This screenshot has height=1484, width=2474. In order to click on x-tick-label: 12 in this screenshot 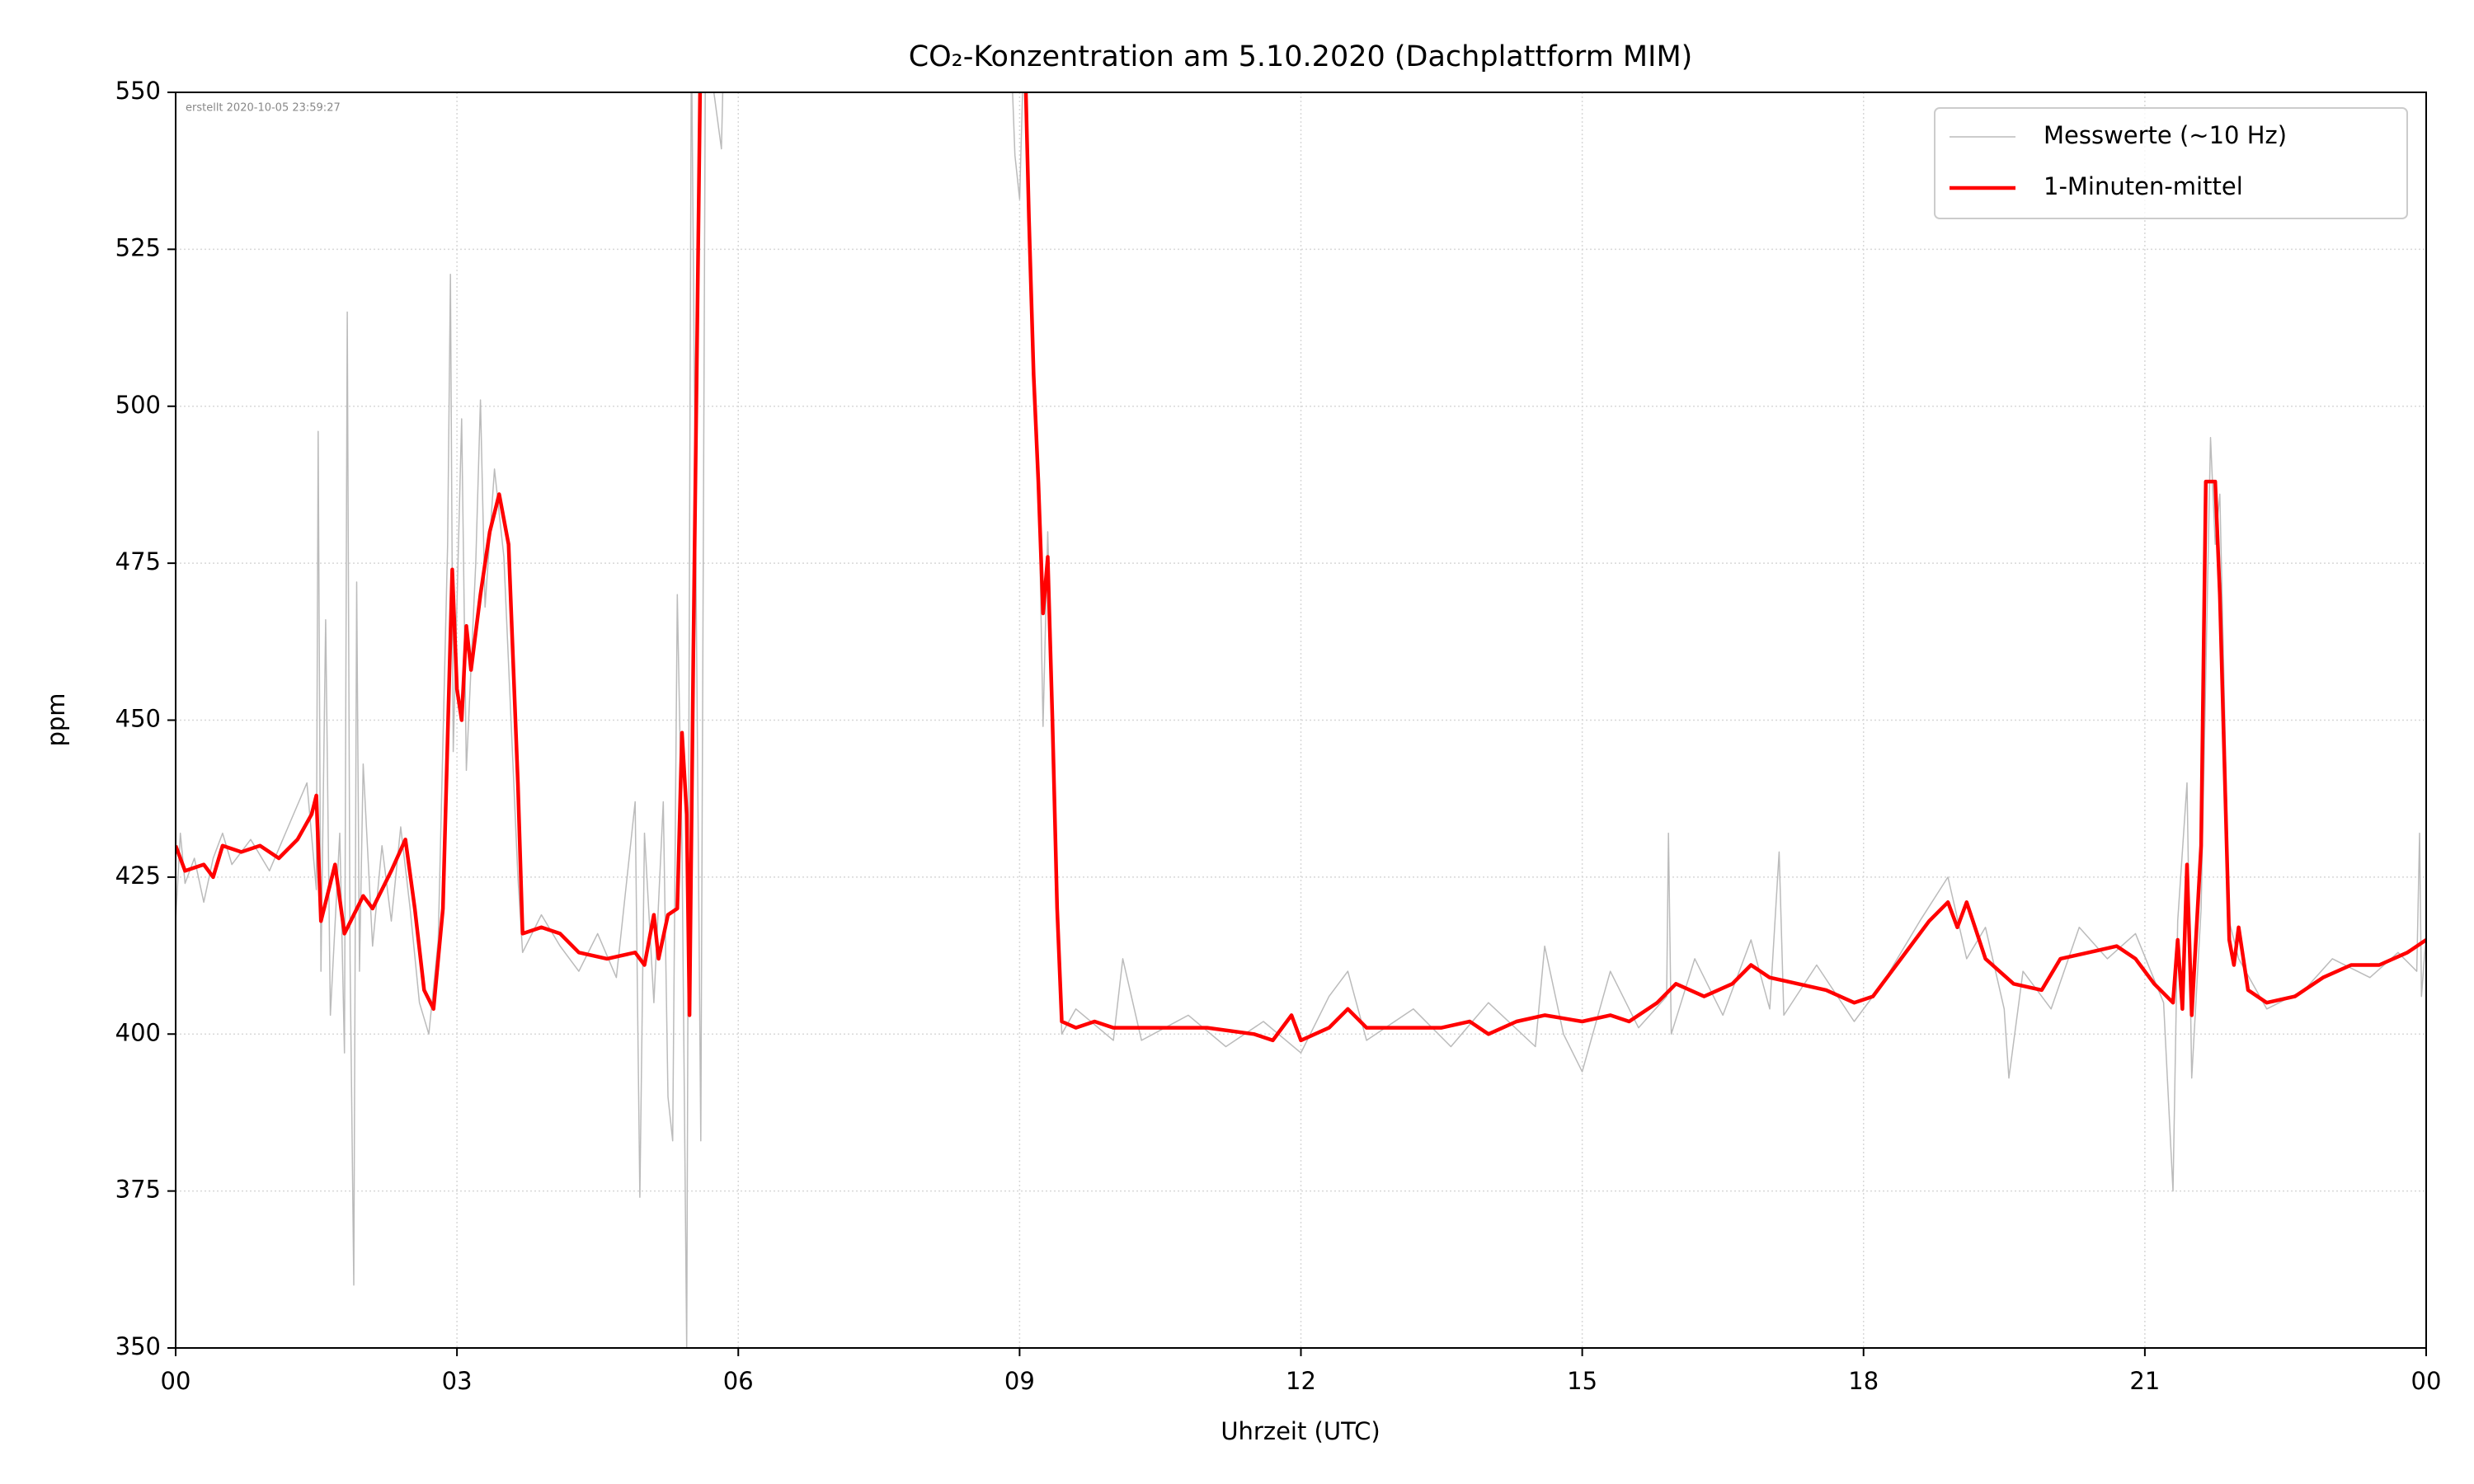, I will do `click(1301, 1381)`.